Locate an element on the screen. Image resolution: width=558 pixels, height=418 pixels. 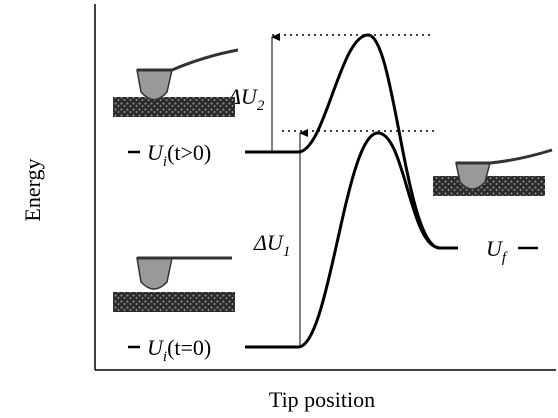
barrier-label: ΔU1 is located at coordinates (271, 245).